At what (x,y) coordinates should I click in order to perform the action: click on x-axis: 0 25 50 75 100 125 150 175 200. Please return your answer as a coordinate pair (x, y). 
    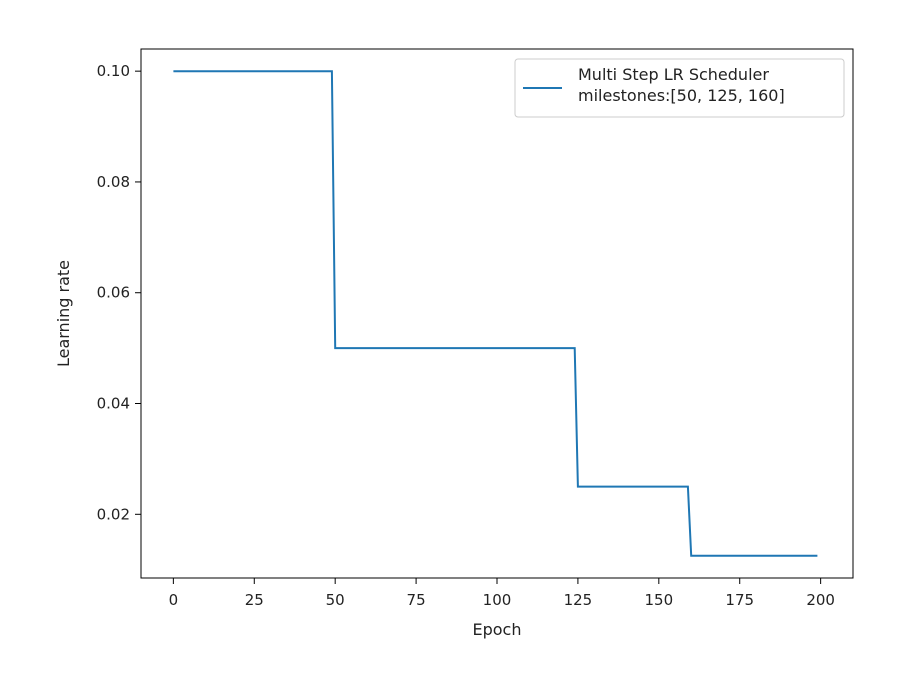
    Looking at the image, I should click on (502, 593).